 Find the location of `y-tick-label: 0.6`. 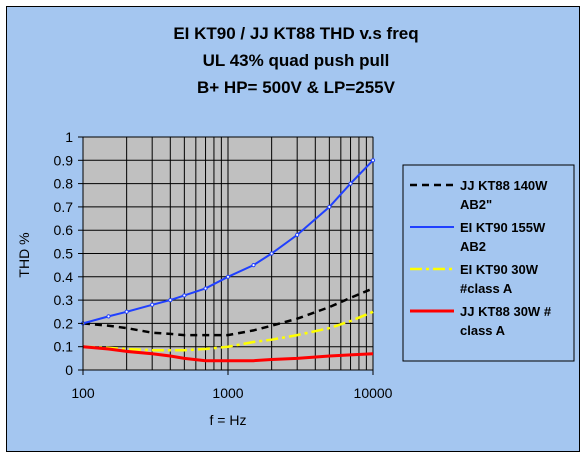

y-tick-label: 0.6 is located at coordinates (64, 230).